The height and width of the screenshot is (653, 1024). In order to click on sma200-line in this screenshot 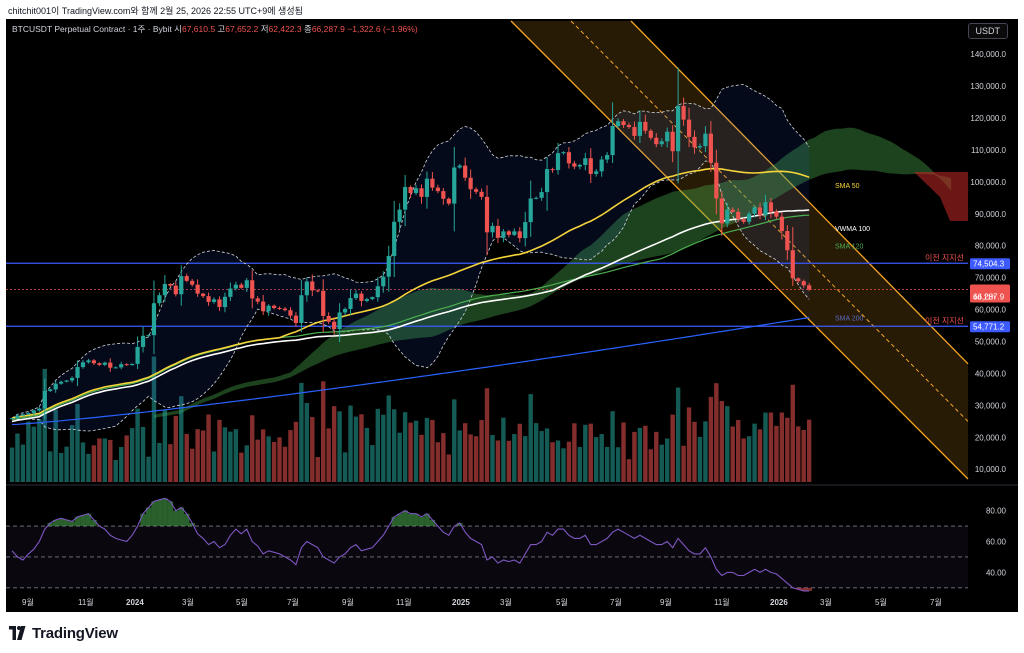, I will do `click(410, 371)`.